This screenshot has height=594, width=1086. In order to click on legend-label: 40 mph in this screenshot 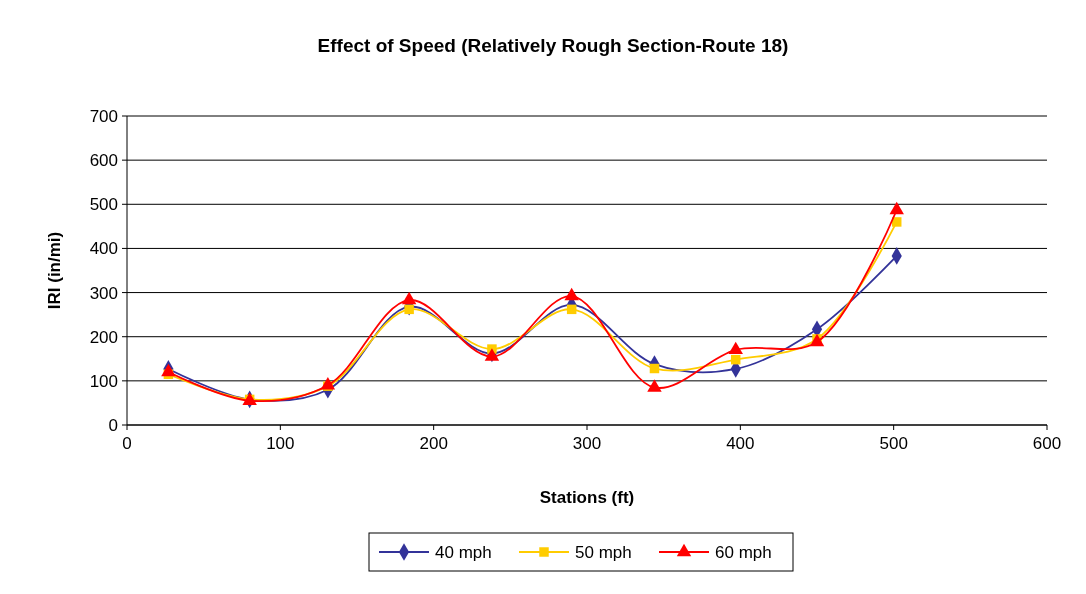, I will do `click(463, 552)`.